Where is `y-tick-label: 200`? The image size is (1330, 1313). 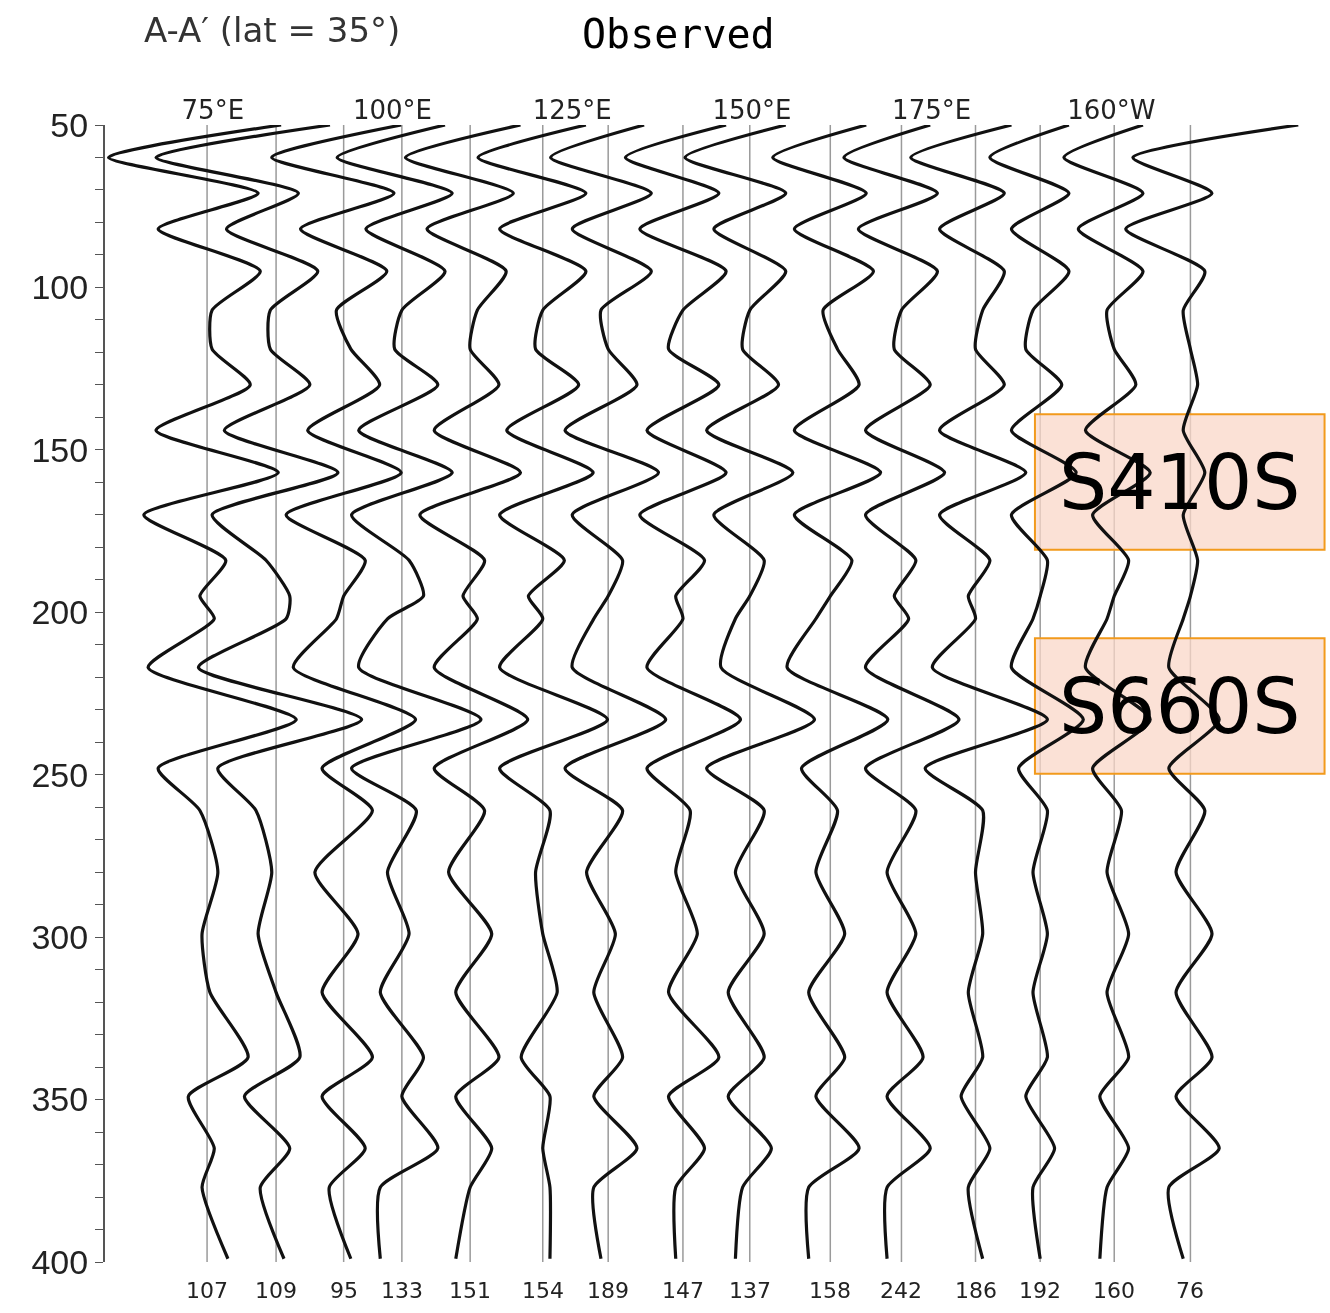 y-tick-label: 200 is located at coordinates (60, 612).